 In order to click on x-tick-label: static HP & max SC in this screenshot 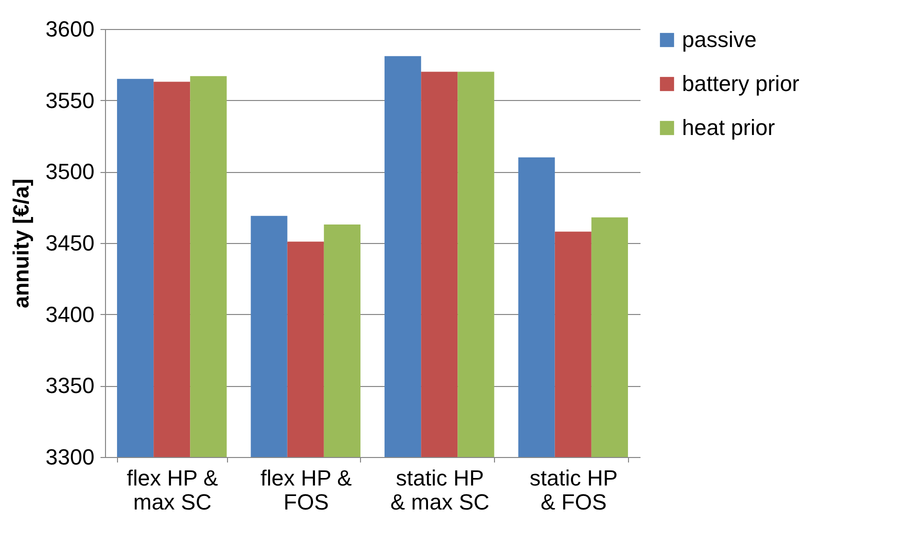, I will do `click(440, 490)`.